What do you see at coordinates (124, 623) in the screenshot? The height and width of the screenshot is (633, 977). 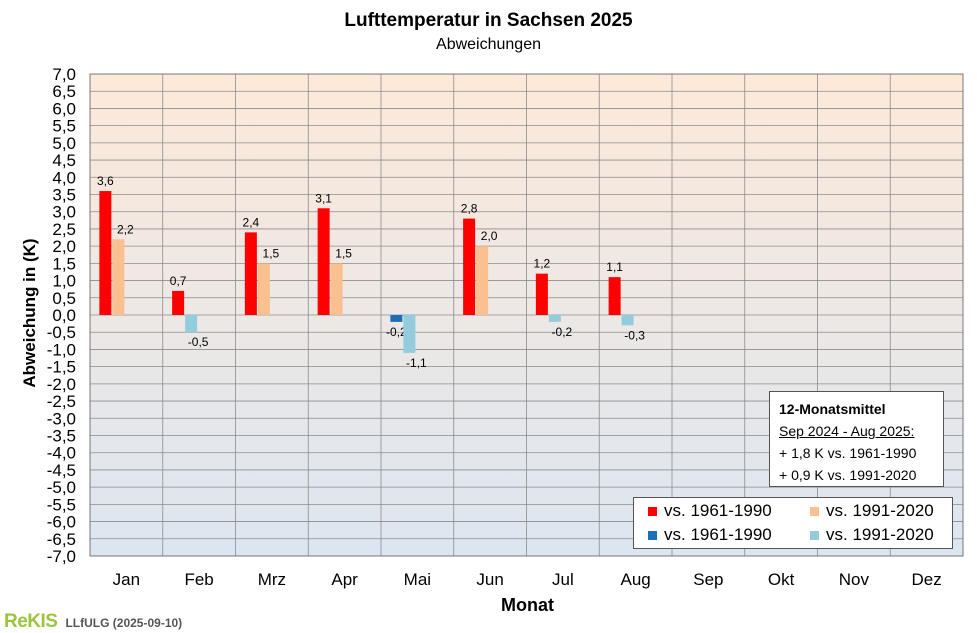 I see `footer-source: LLfULG (2025-09-10)` at bounding box center [124, 623].